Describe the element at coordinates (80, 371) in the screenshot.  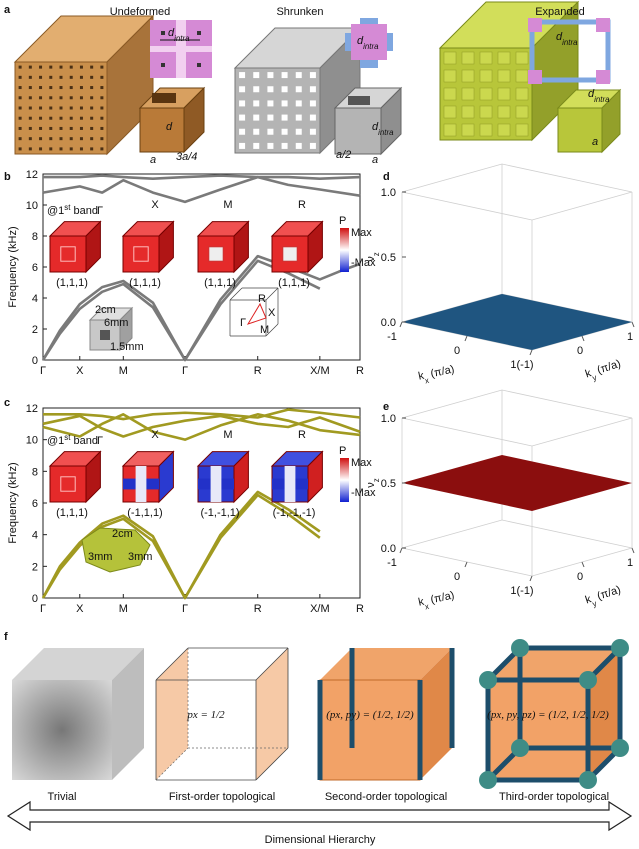
I see `x-tick-label: X` at that location.